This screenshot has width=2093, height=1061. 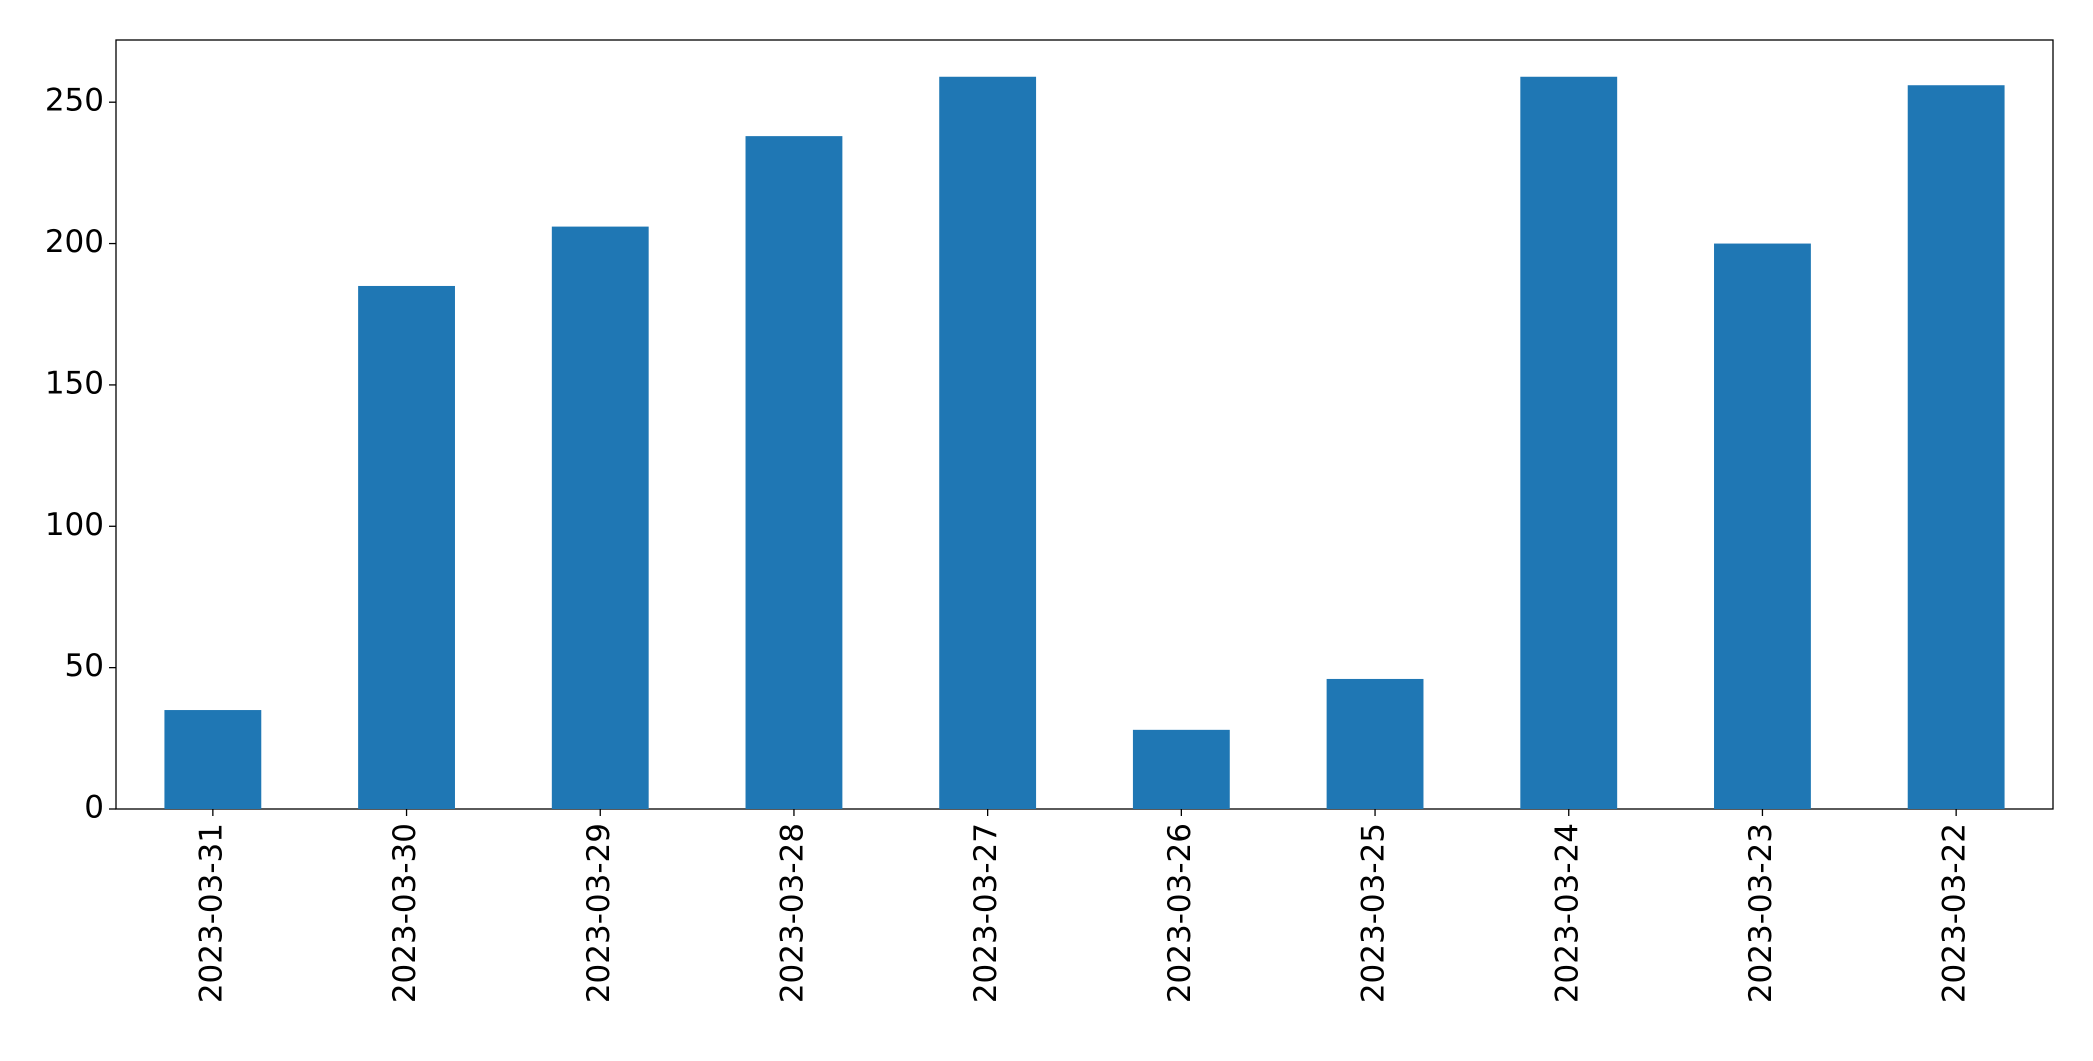 I want to click on x-tick-label: 2023-03-23, so click(x=1761, y=913).